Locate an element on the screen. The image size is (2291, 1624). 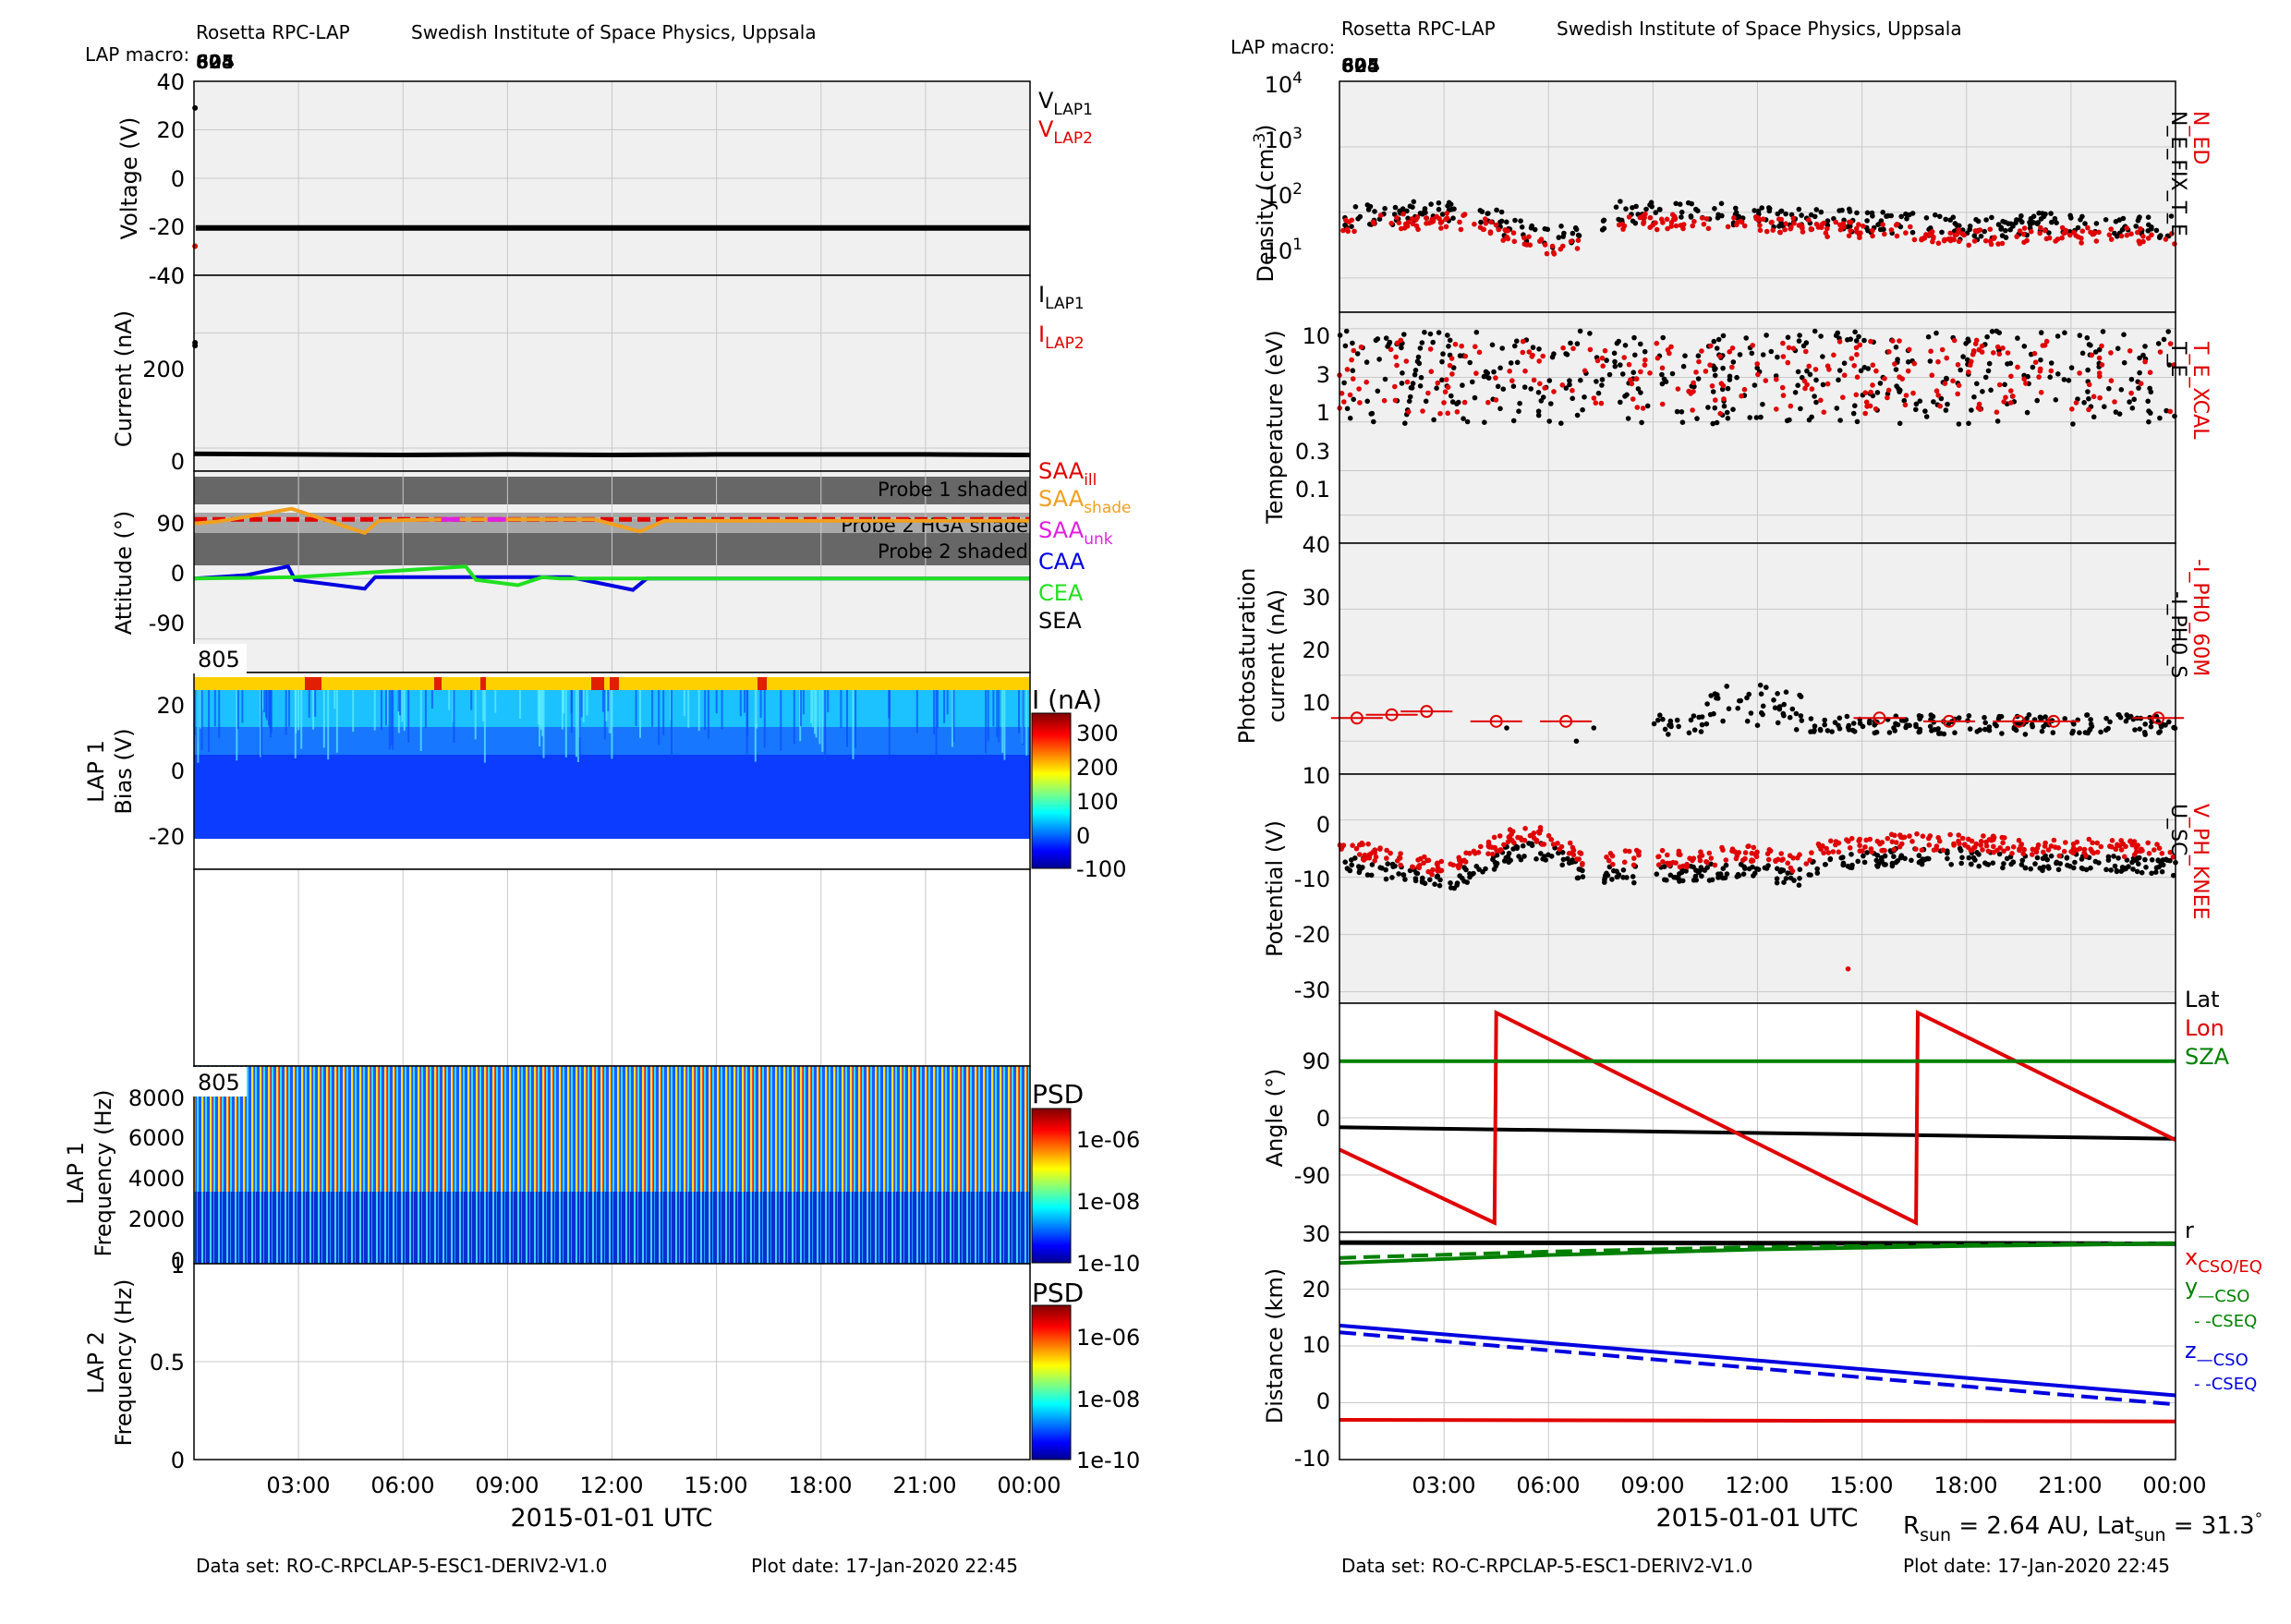
sweep-heat-stripes is located at coordinates (612, 720).